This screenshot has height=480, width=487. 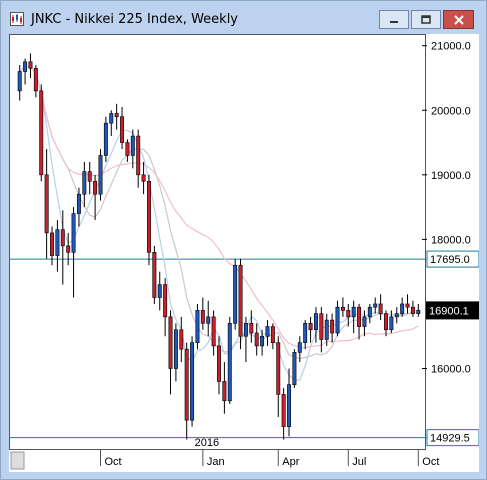 What do you see at coordinates (450, 260) in the screenshot?
I see `level-label: 17695.0` at bounding box center [450, 260].